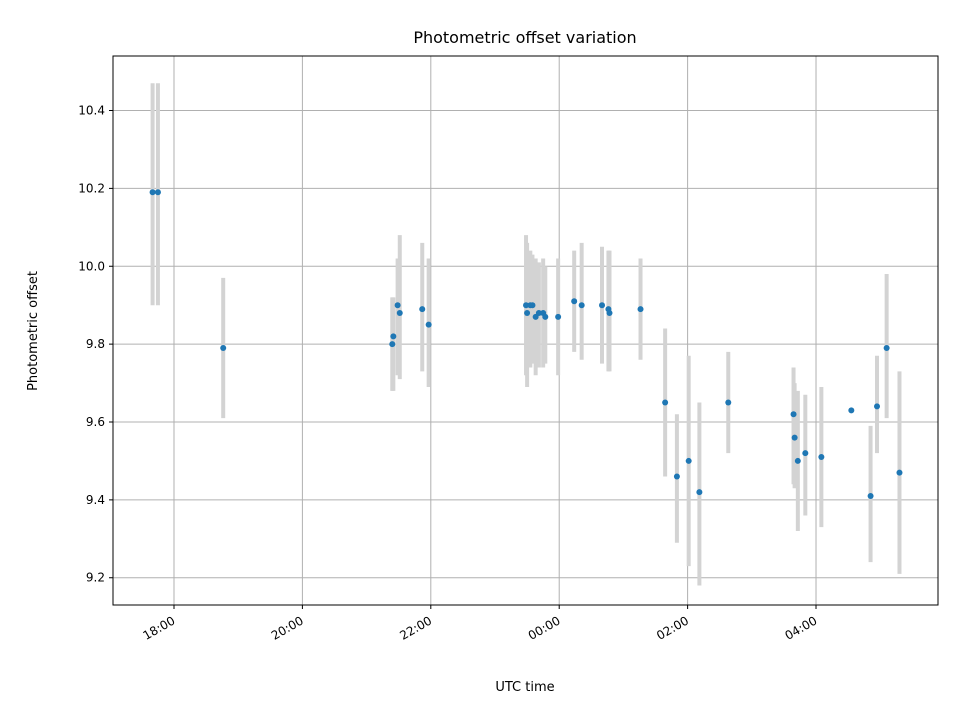 Image resolution: width=960 pixels, height=720 pixels. Describe the element at coordinates (524, 687) in the screenshot. I see `x-axis-label: UTC time` at that location.